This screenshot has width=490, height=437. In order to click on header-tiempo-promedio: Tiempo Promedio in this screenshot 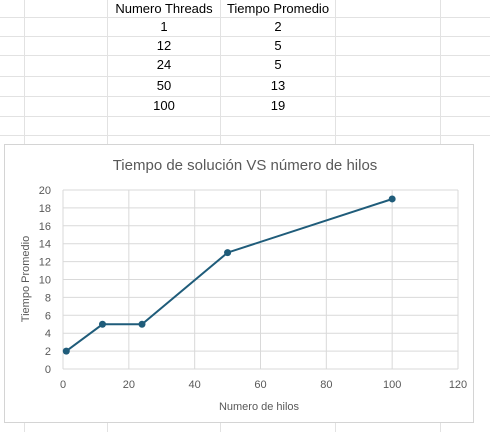, I will do `click(278, 8)`.